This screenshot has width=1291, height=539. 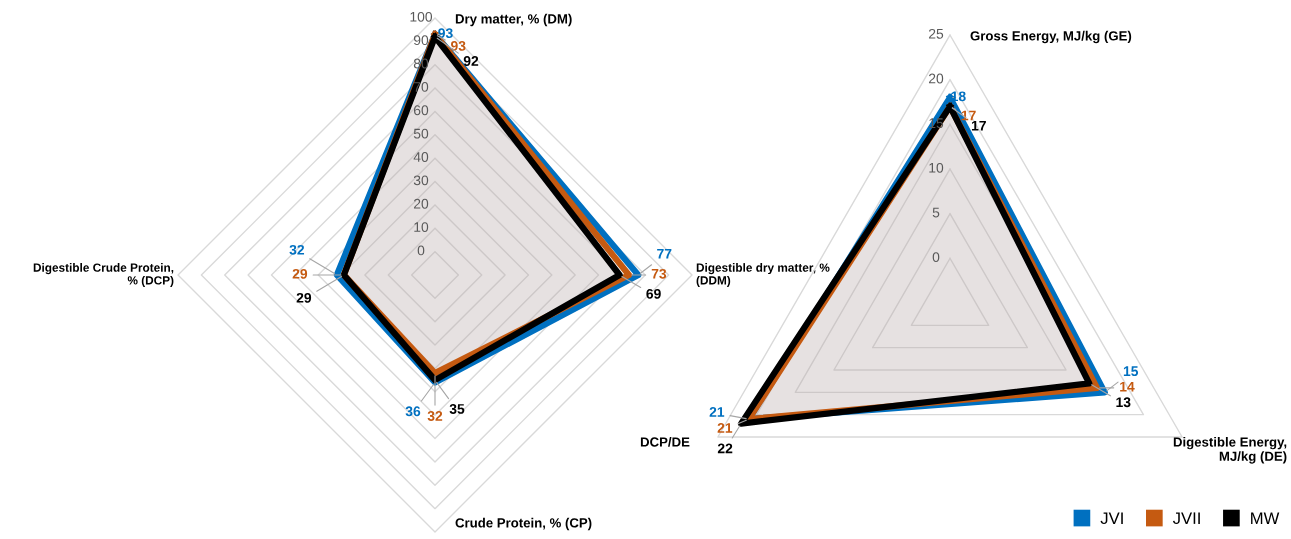 What do you see at coordinates (1123, 402) in the screenshot?
I see `data-label: 13` at bounding box center [1123, 402].